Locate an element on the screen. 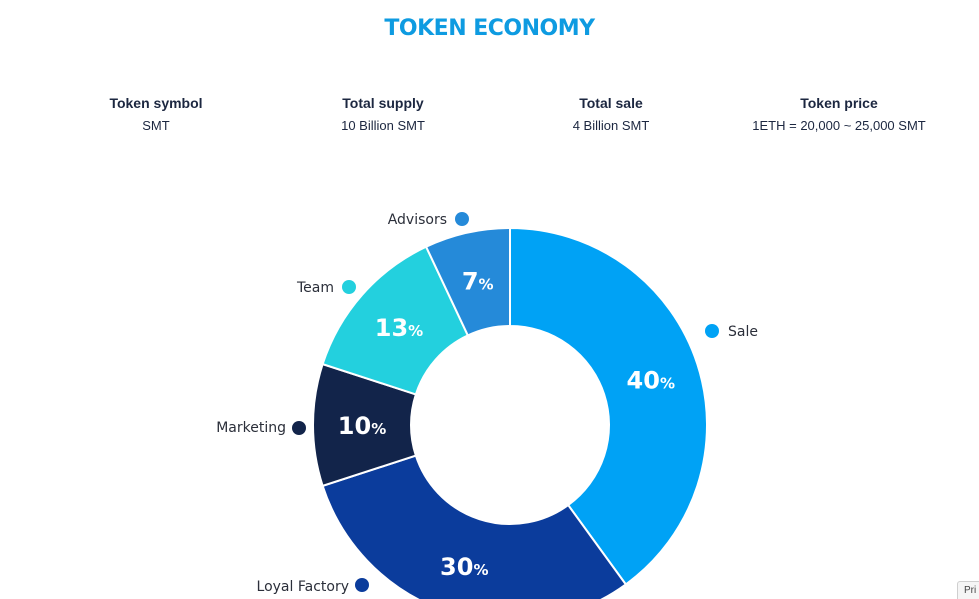 Image resolution: width=979 pixels, height=599 pixels. slice-percent-value: 7 is located at coordinates (470, 282).